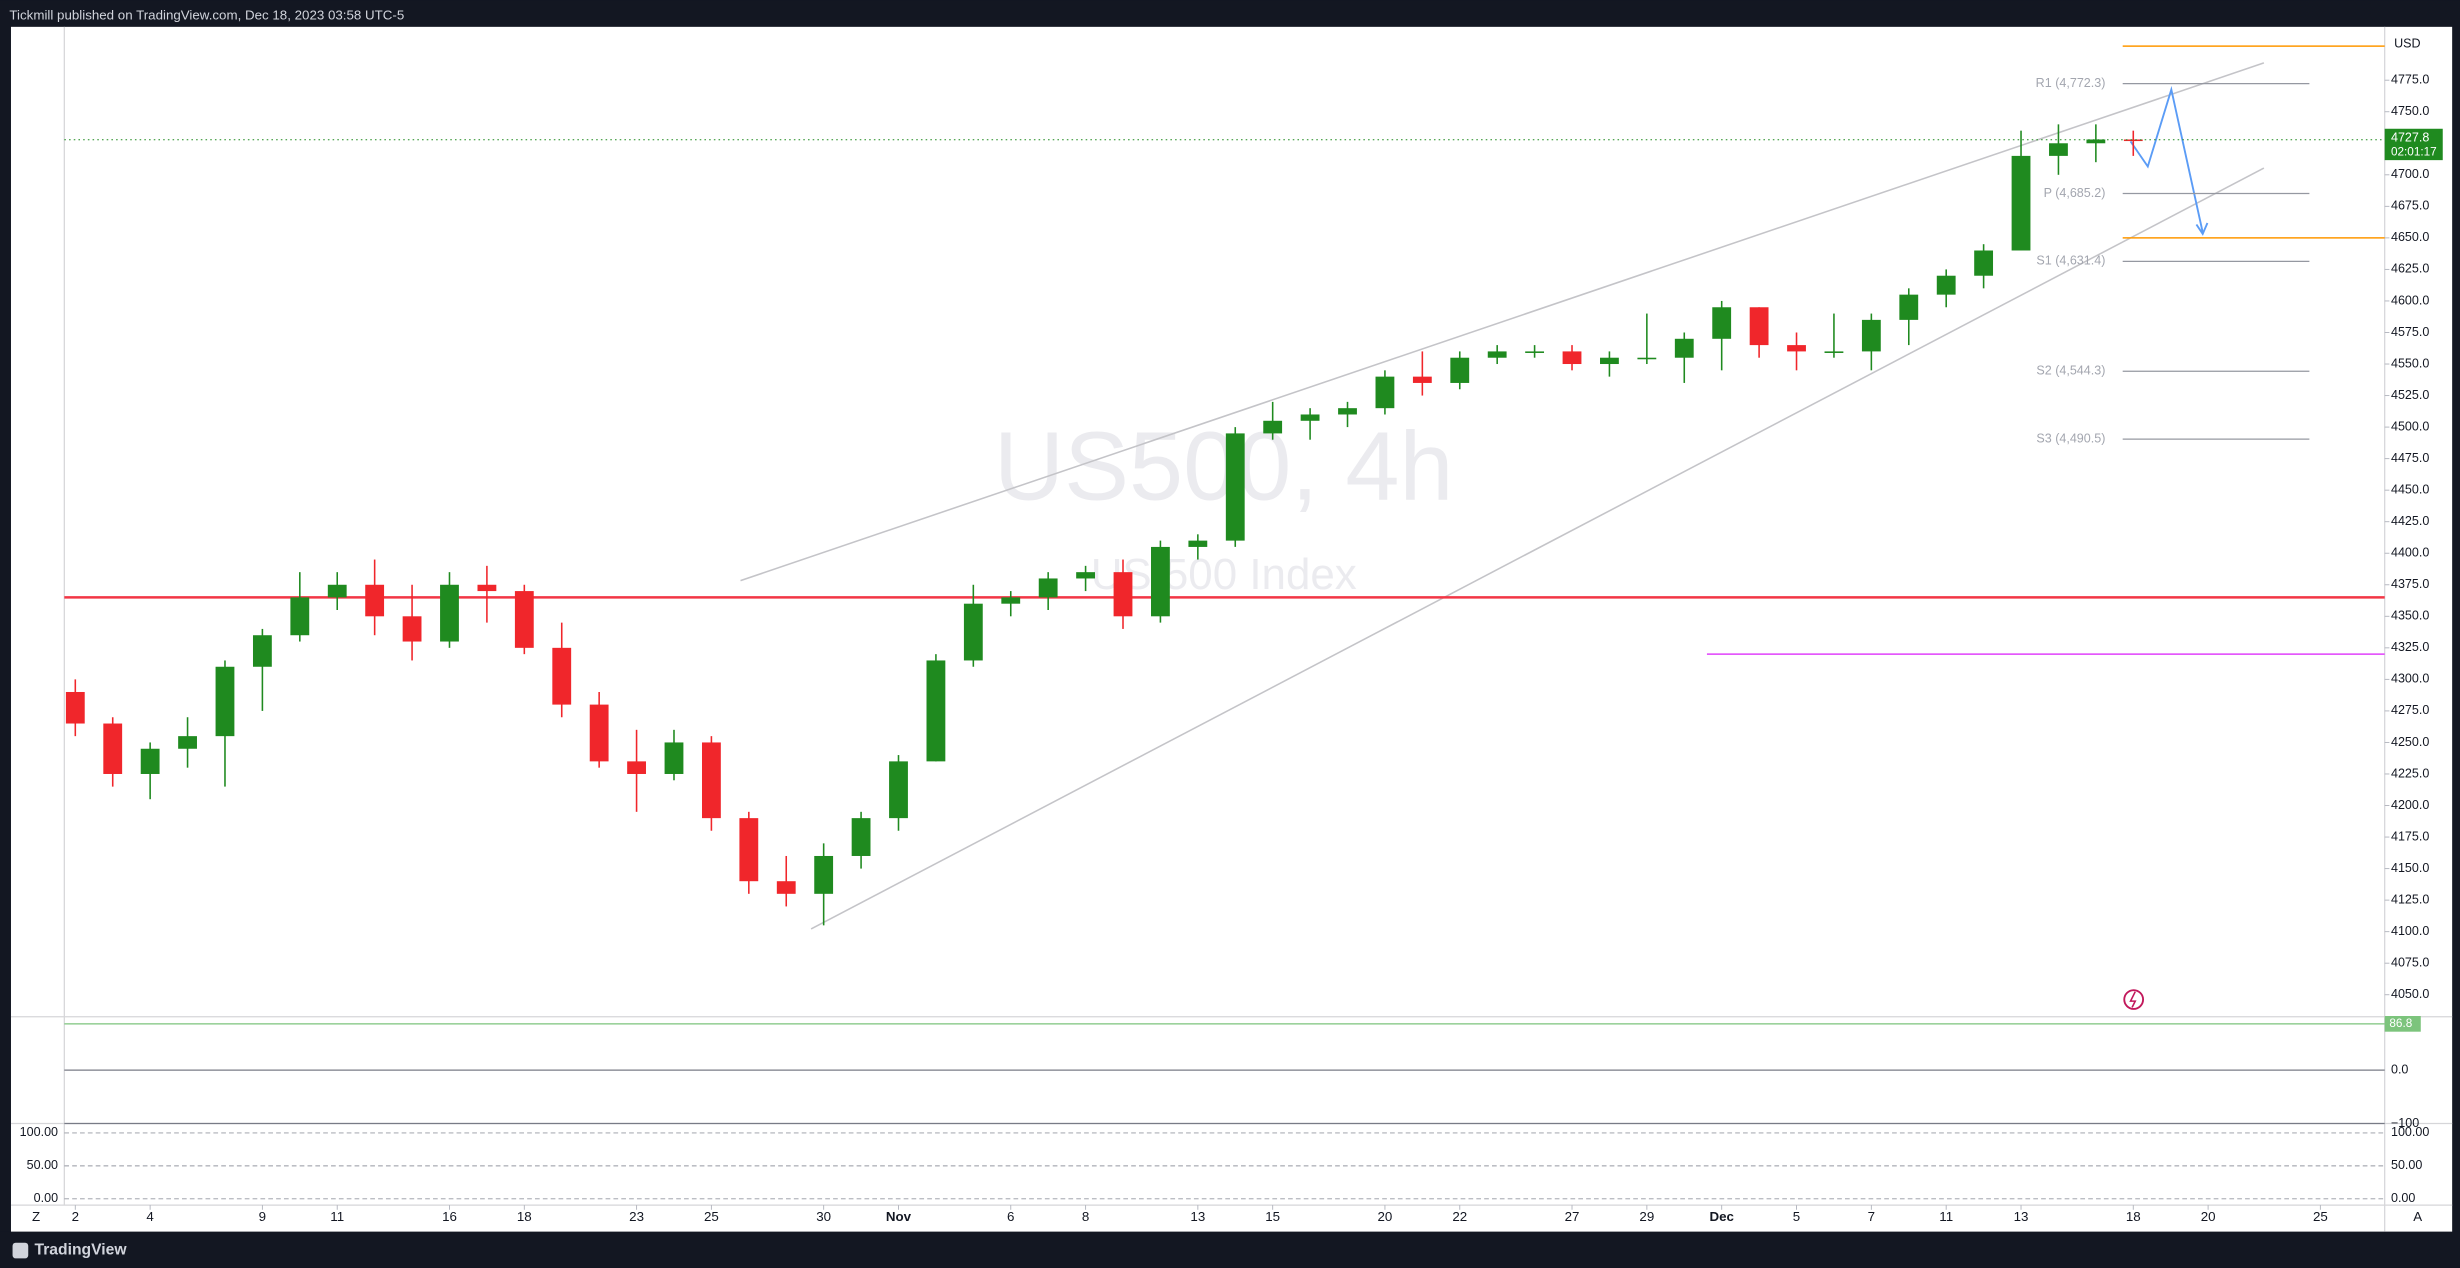 This screenshot has width=2460, height=1268. What do you see at coordinates (2410, 679) in the screenshot?
I see `y-tick-label: 4300.0` at bounding box center [2410, 679].